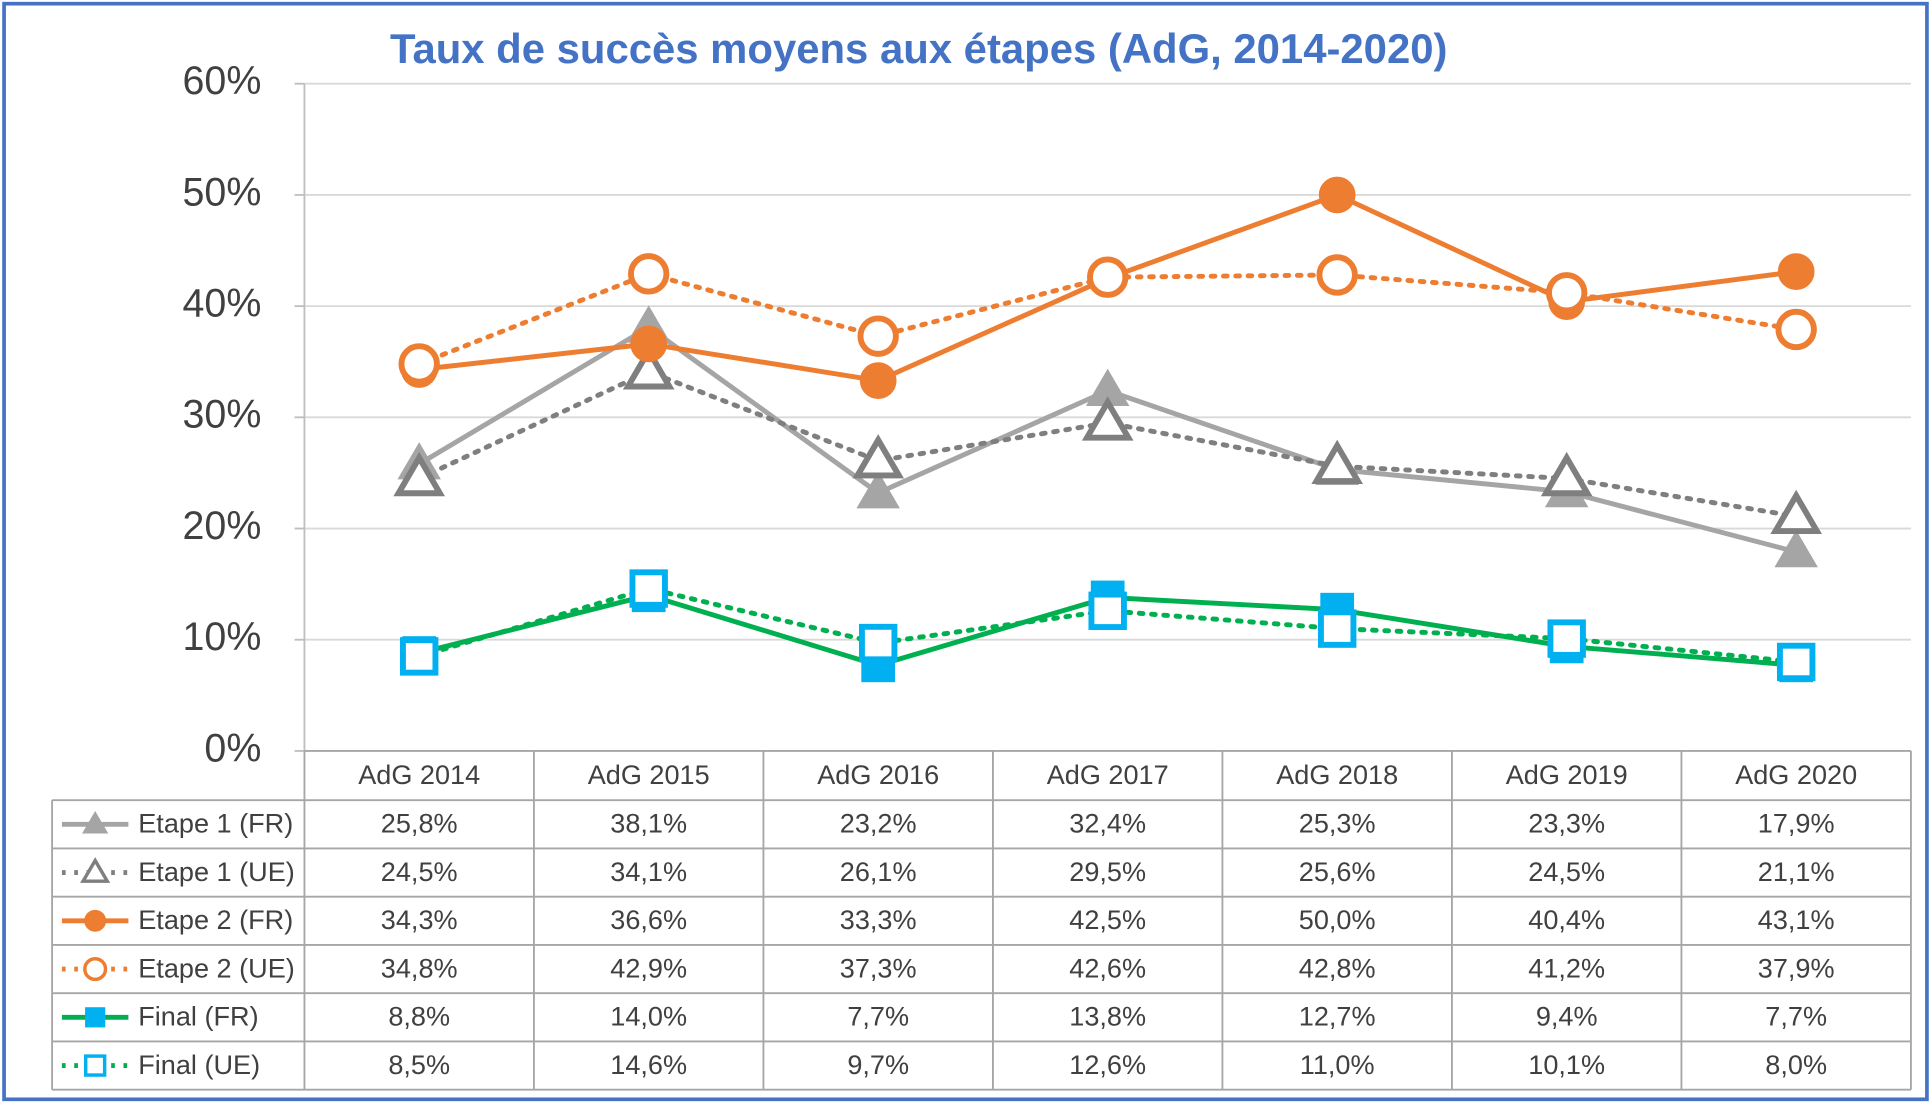  What do you see at coordinates (1566, 919) in the screenshot?
I see `data-label: 40,4%` at bounding box center [1566, 919].